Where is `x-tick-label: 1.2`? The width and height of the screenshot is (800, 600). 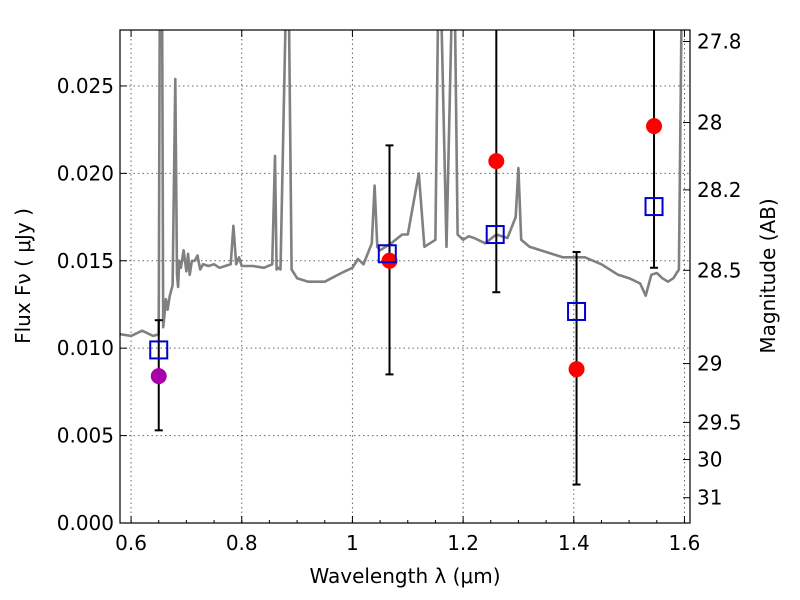
x-tick-label: 1.2 is located at coordinates (463, 543).